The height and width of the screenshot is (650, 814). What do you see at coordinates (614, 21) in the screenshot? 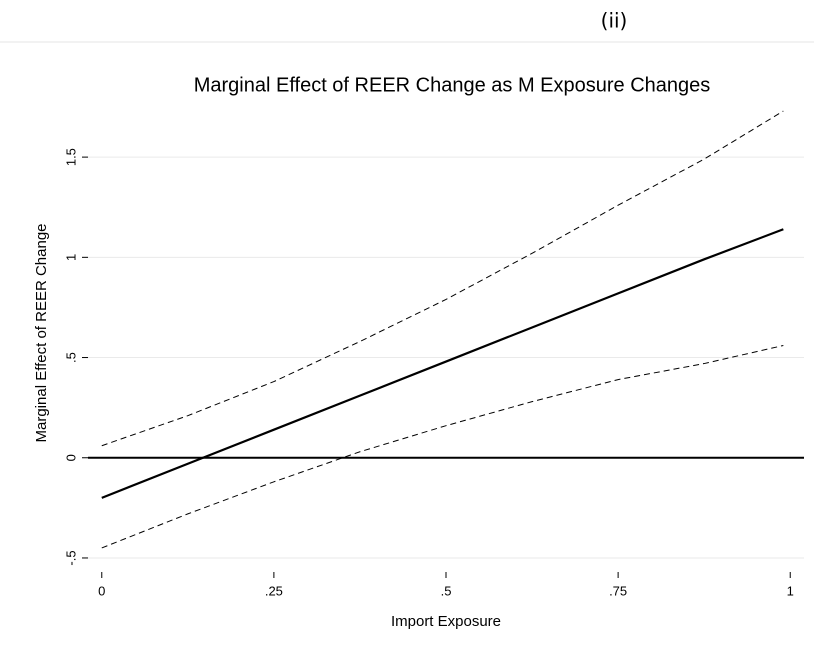
I see `panel-label: (ii)` at bounding box center [614, 21].